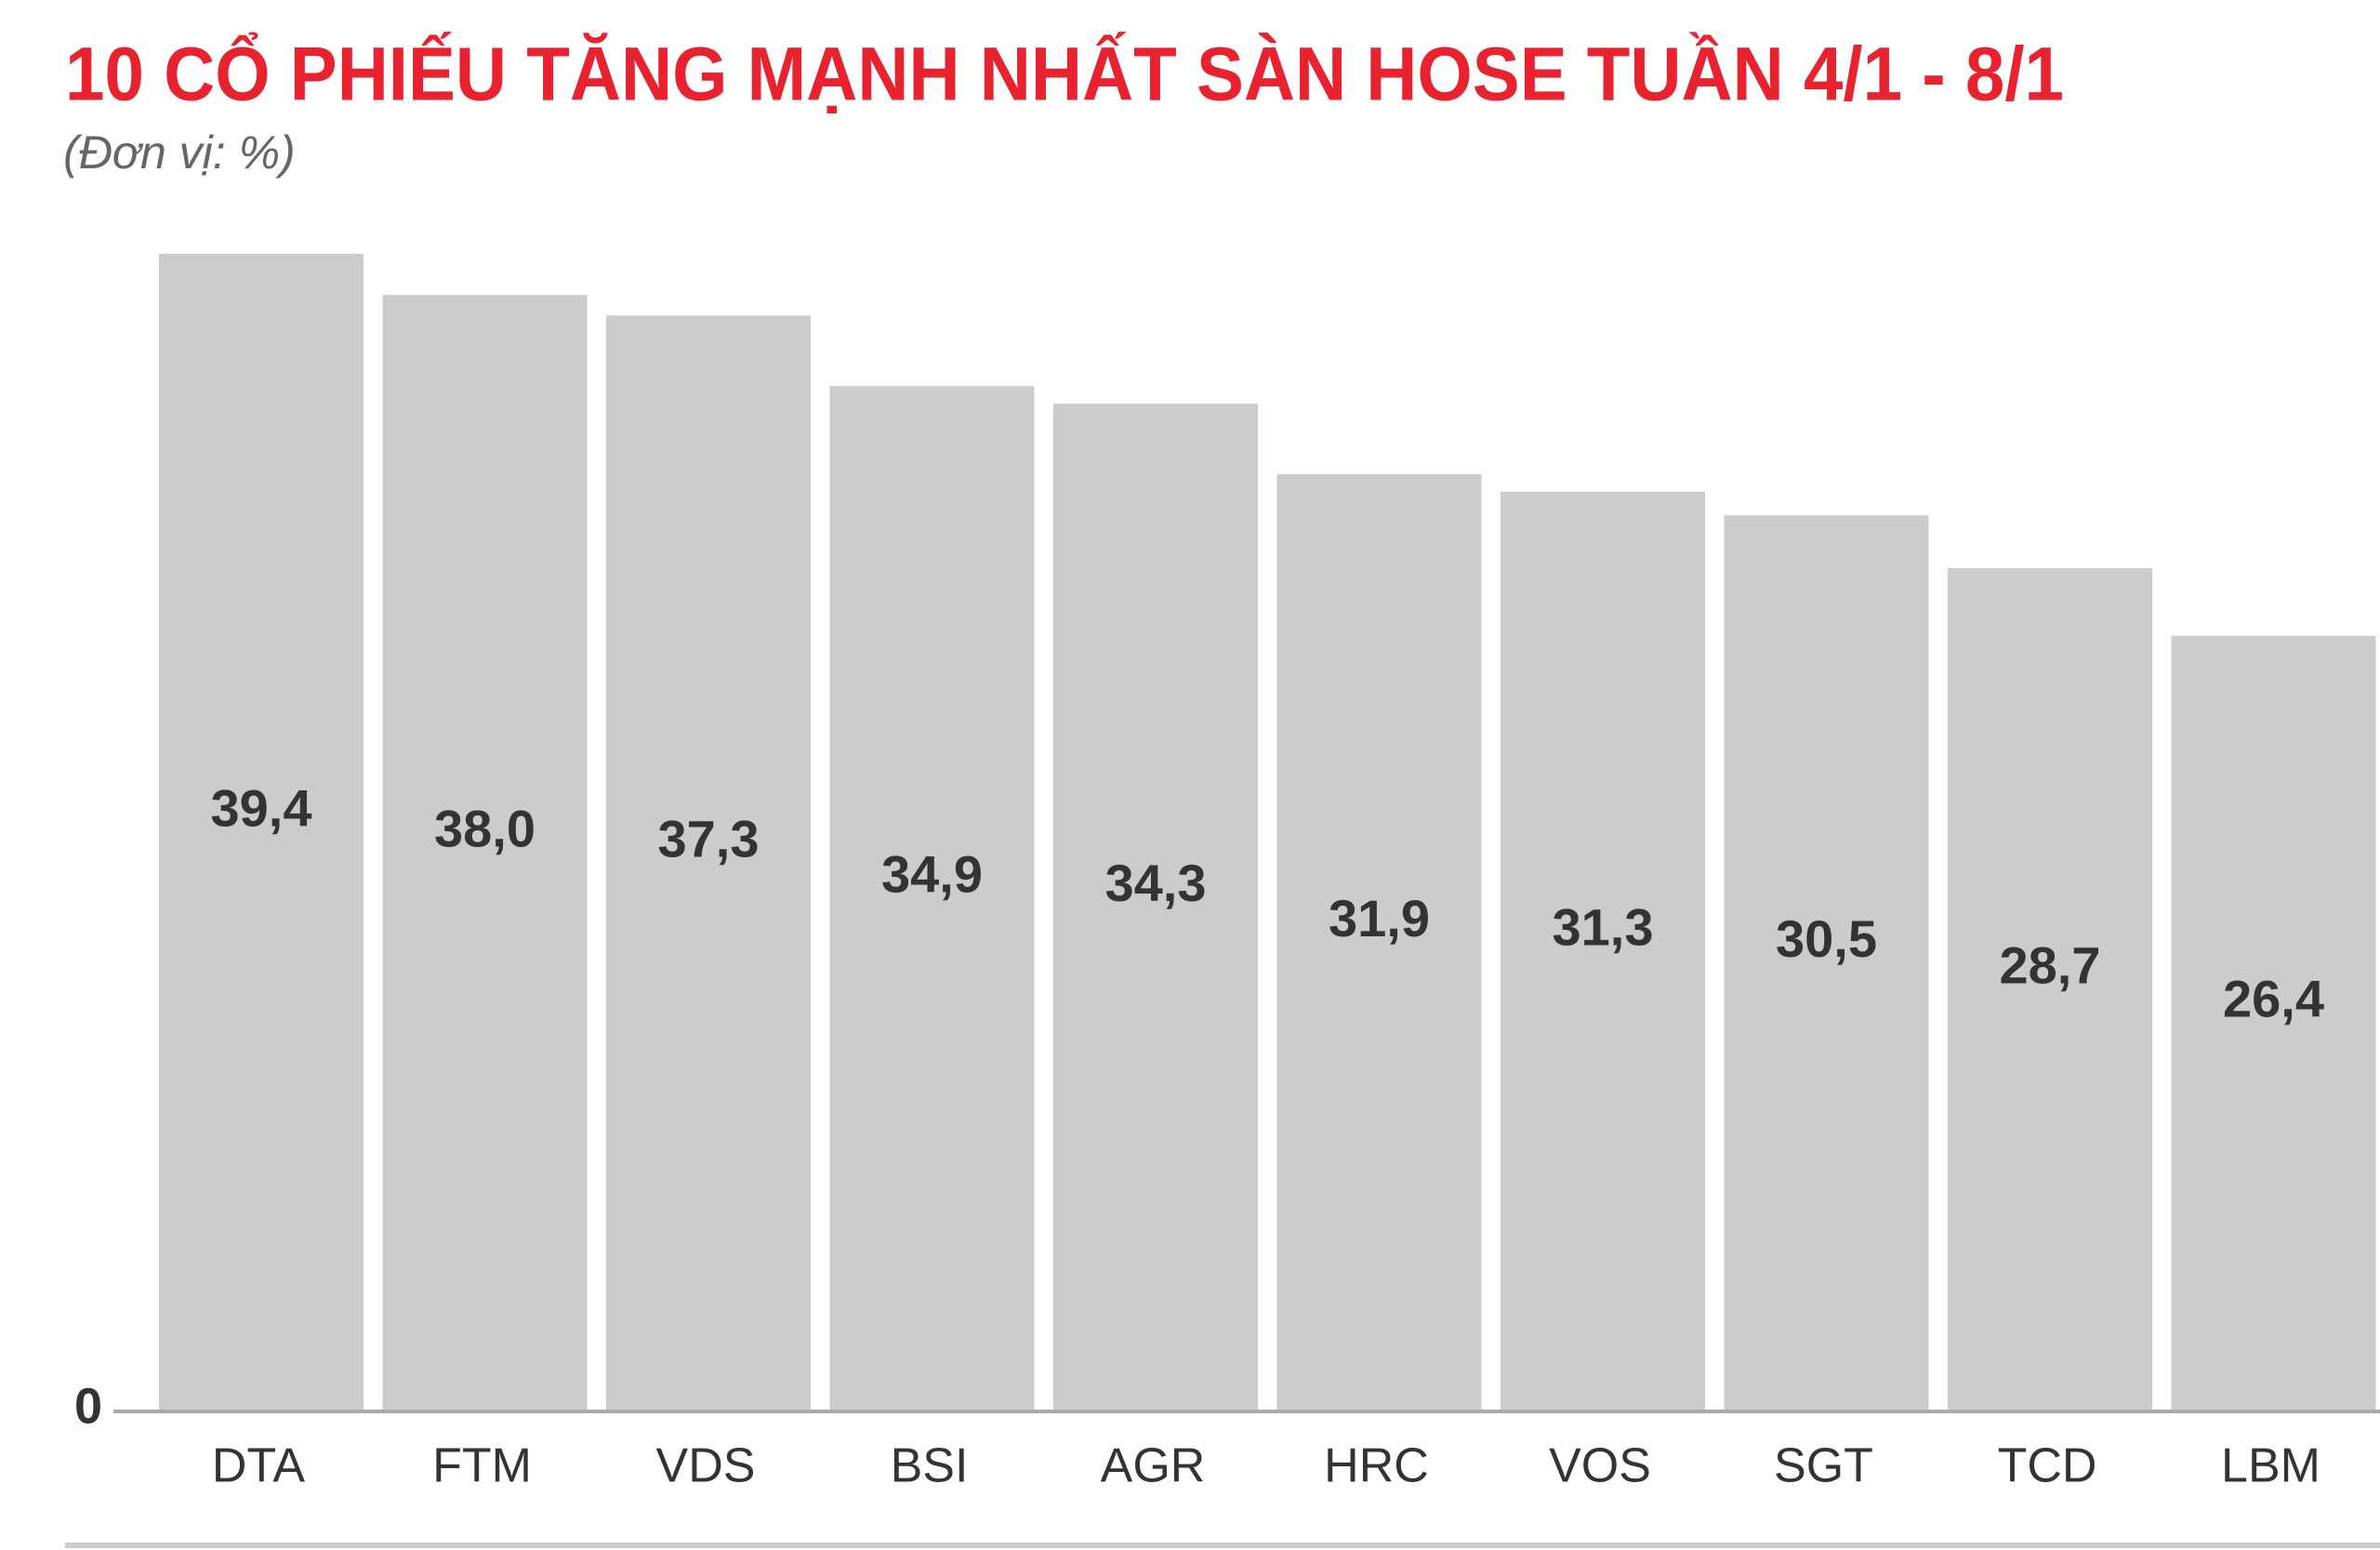  Describe the element at coordinates (2273, 999) in the screenshot. I see `value-label: 26,4` at that location.